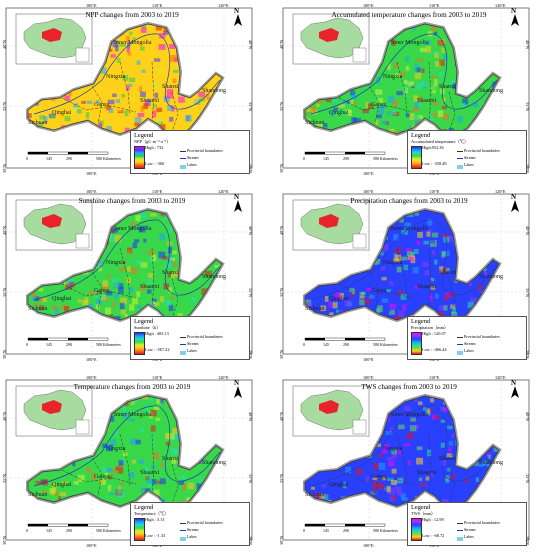 This screenshot has width=550, height=560. I want to click on province-label: Shandong, so click(214, 277).